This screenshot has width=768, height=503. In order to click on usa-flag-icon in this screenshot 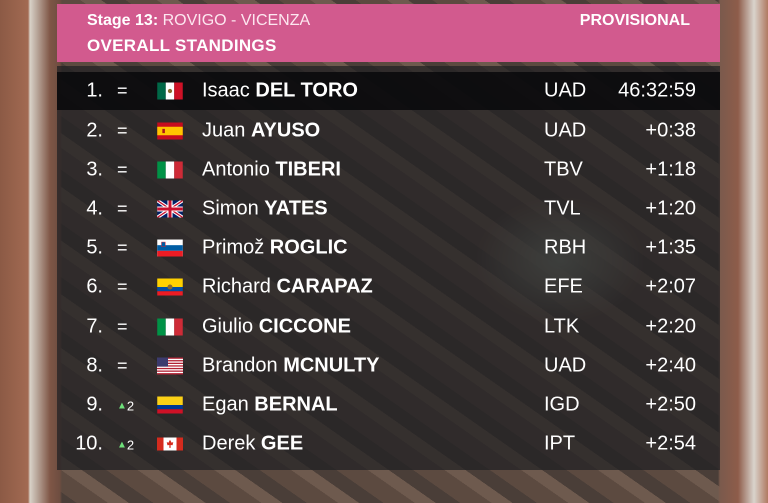, I will do `click(170, 366)`.